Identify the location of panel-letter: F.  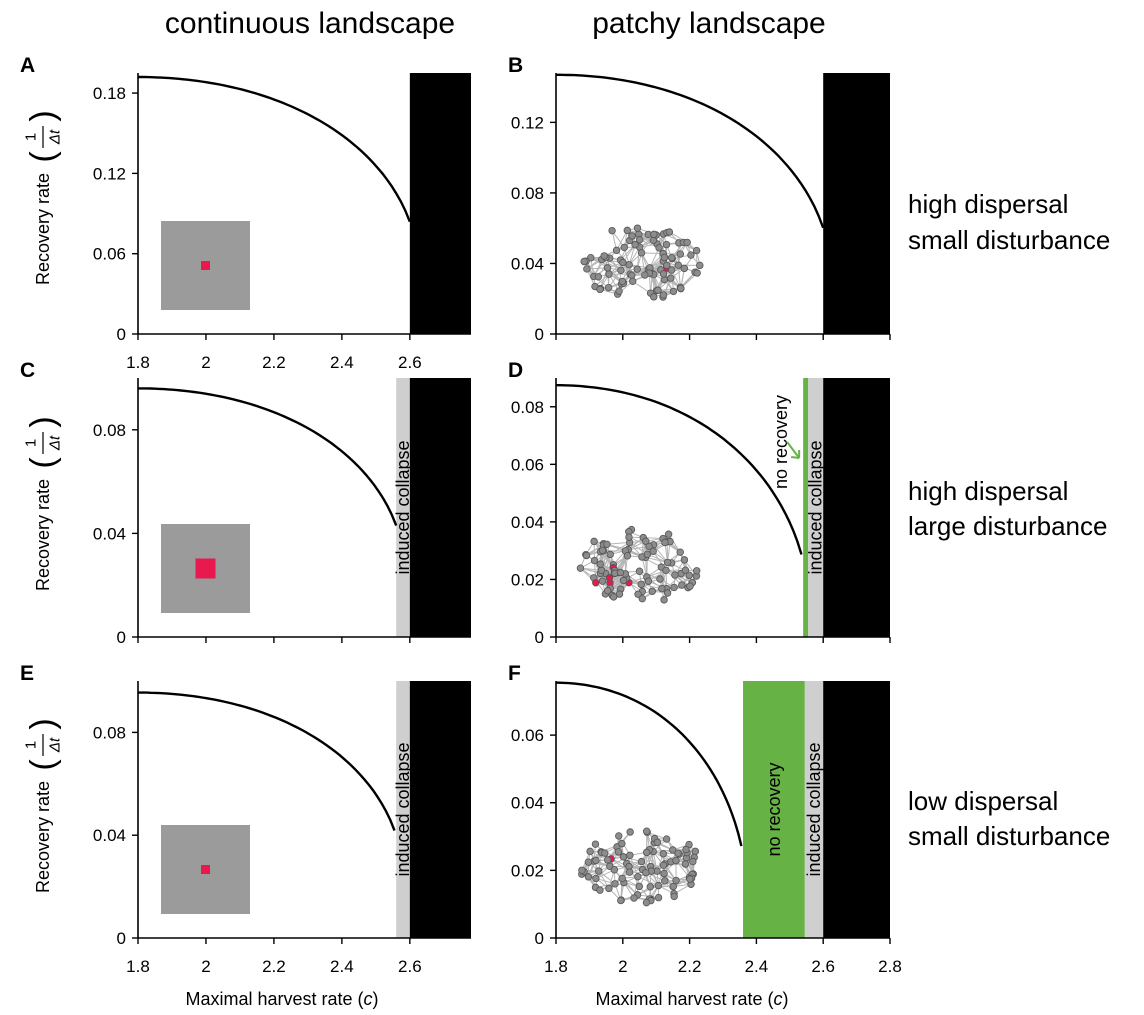
(514, 673).